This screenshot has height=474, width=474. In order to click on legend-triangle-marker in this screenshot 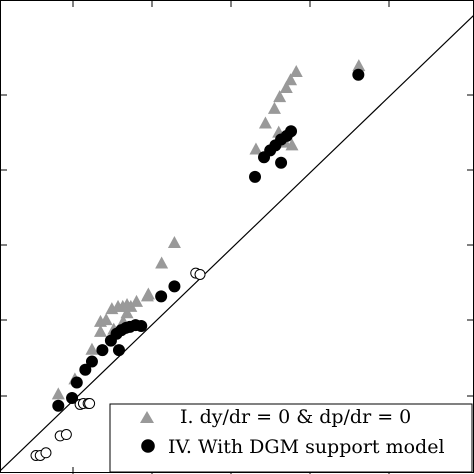, I will do `click(147, 417)`.